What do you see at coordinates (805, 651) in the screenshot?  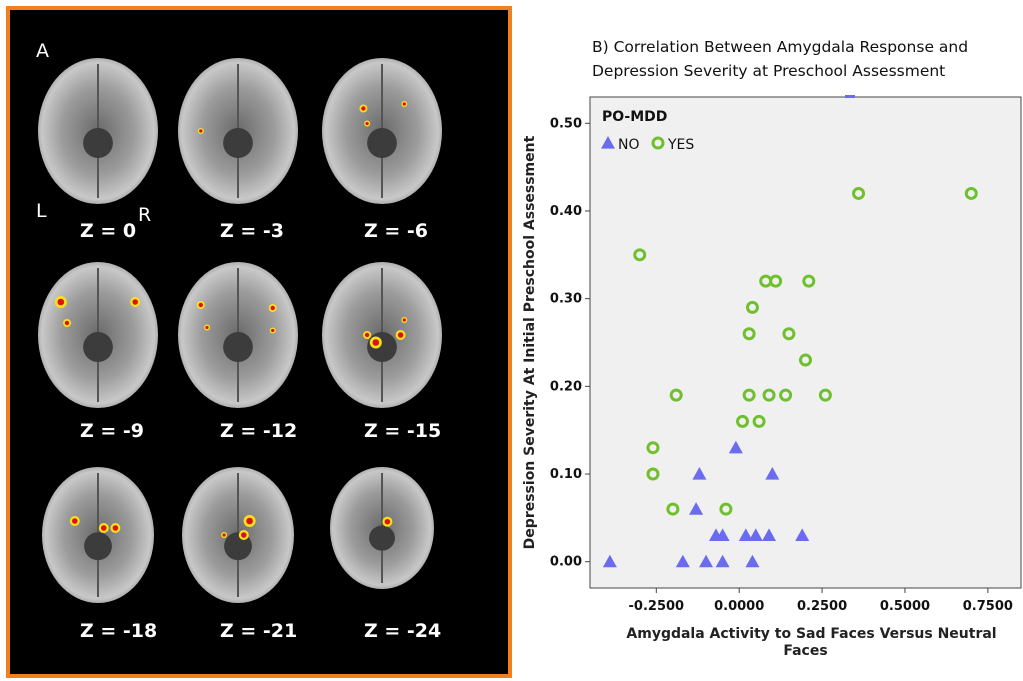 I see `x-axis-title-line-2: Faces` at bounding box center [805, 651].